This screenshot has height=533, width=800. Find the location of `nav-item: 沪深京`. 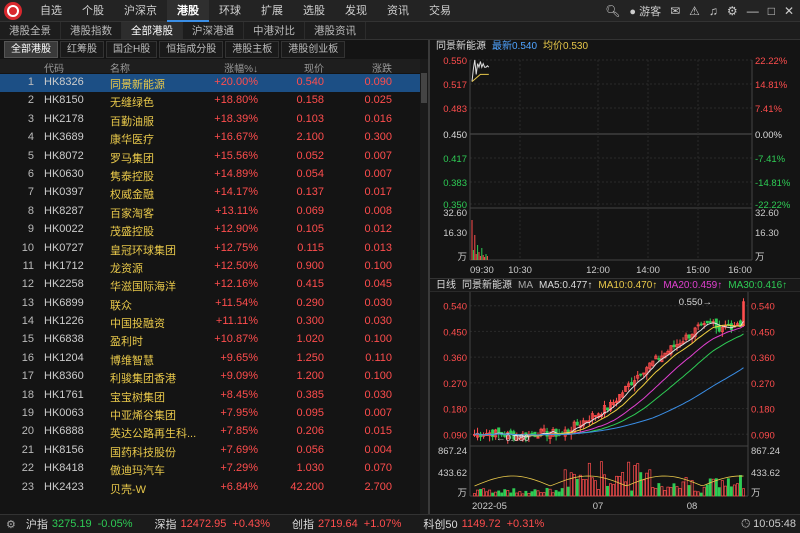

nav-item: 沪深京 is located at coordinates (140, 10).